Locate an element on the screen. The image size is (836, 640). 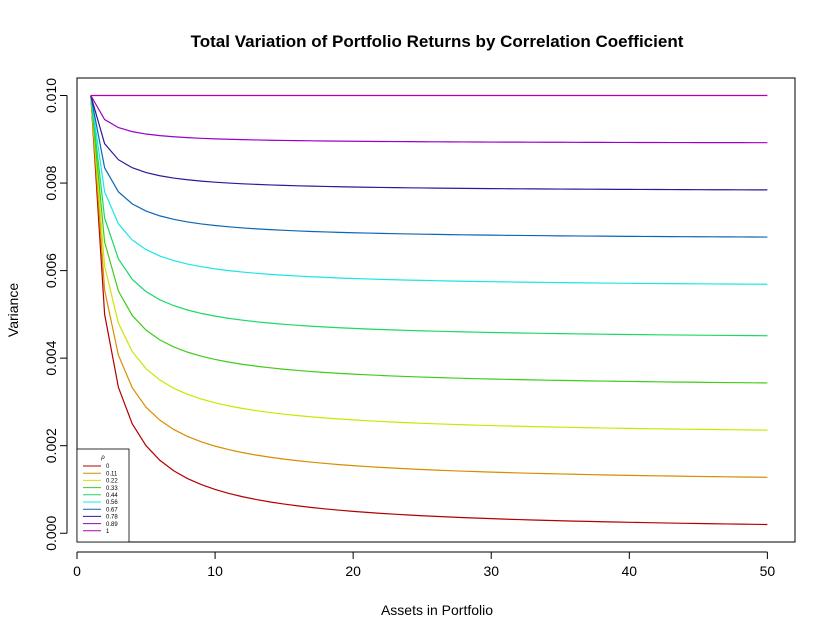
legend-label-rho-0.67: 0.67 is located at coordinates (112, 510).